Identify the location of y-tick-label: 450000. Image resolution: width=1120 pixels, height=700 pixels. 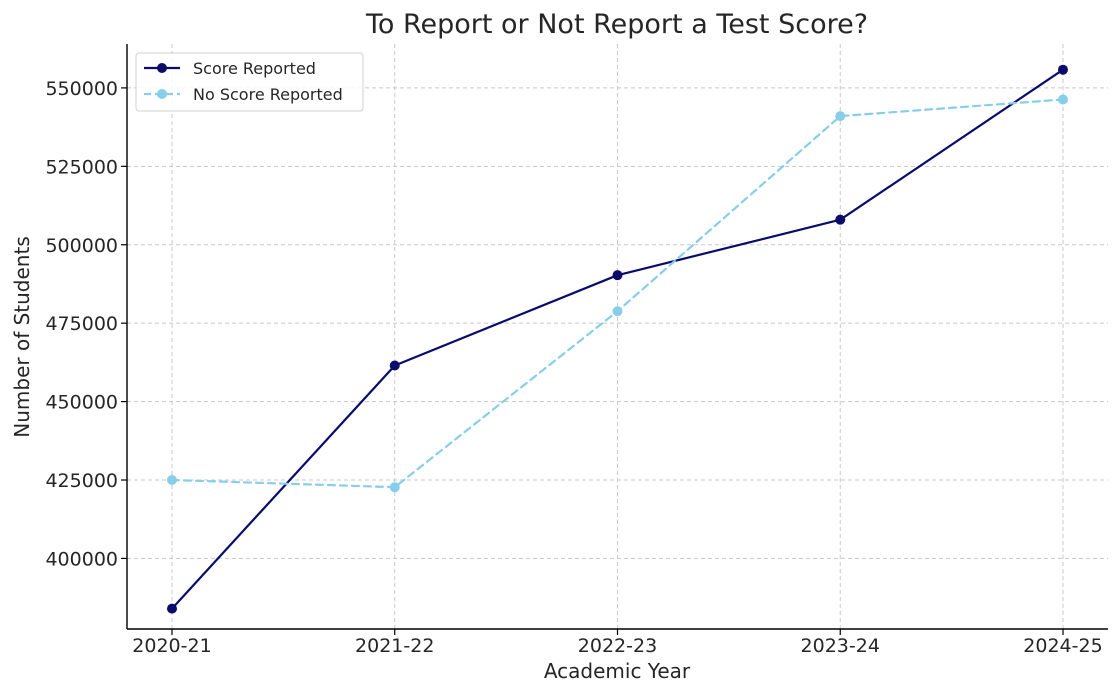
(81, 403).